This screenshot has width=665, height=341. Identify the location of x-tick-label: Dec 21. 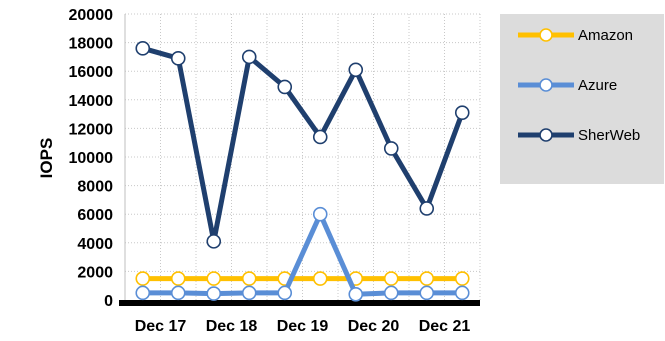
(445, 326).